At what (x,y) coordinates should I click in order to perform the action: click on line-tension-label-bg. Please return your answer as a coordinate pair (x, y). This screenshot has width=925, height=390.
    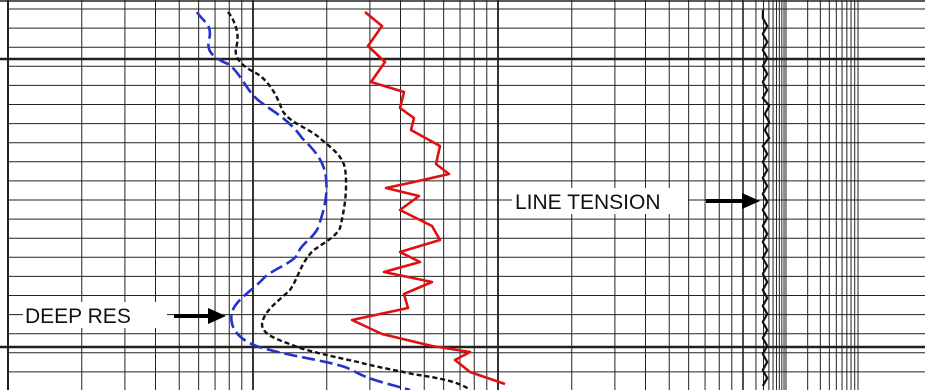
    Looking at the image, I should click on (600, 201).